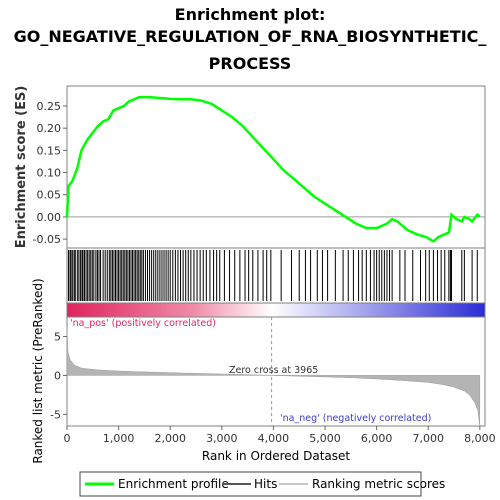 The height and width of the screenshot is (500, 500). I want to click on es-y-tick-label: 0.20, so click(49, 128).